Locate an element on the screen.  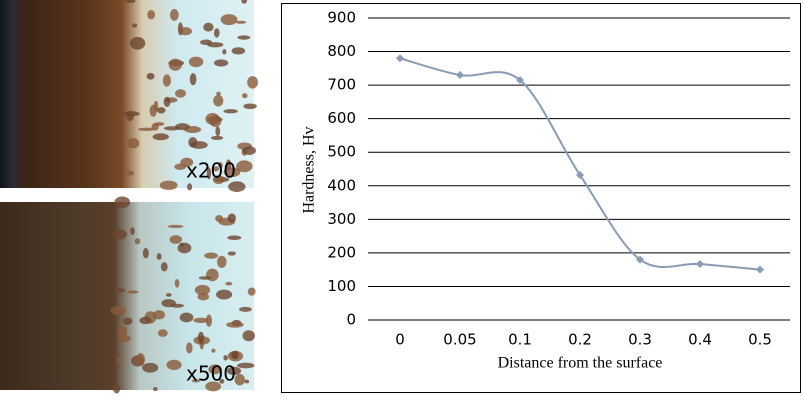
y-tick-label: 300 is located at coordinates (341, 219).